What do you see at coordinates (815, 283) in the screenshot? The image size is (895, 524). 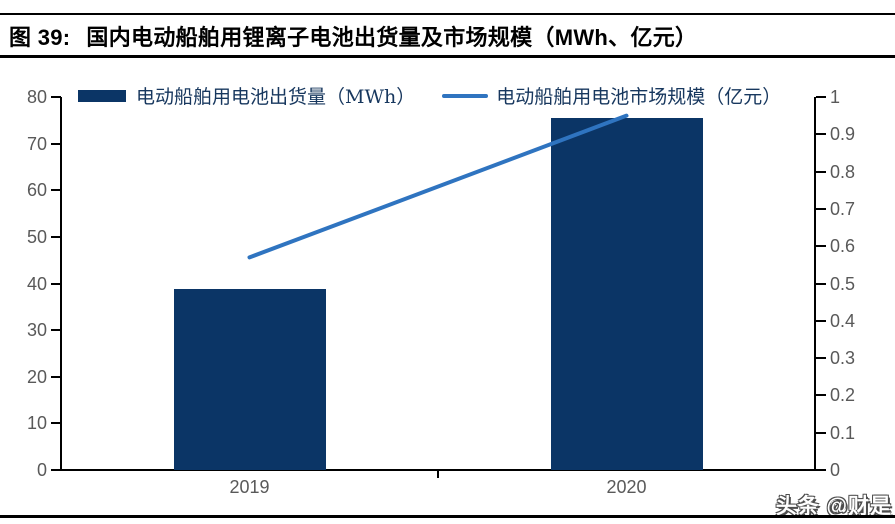 I see `y-axis-right` at bounding box center [815, 283].